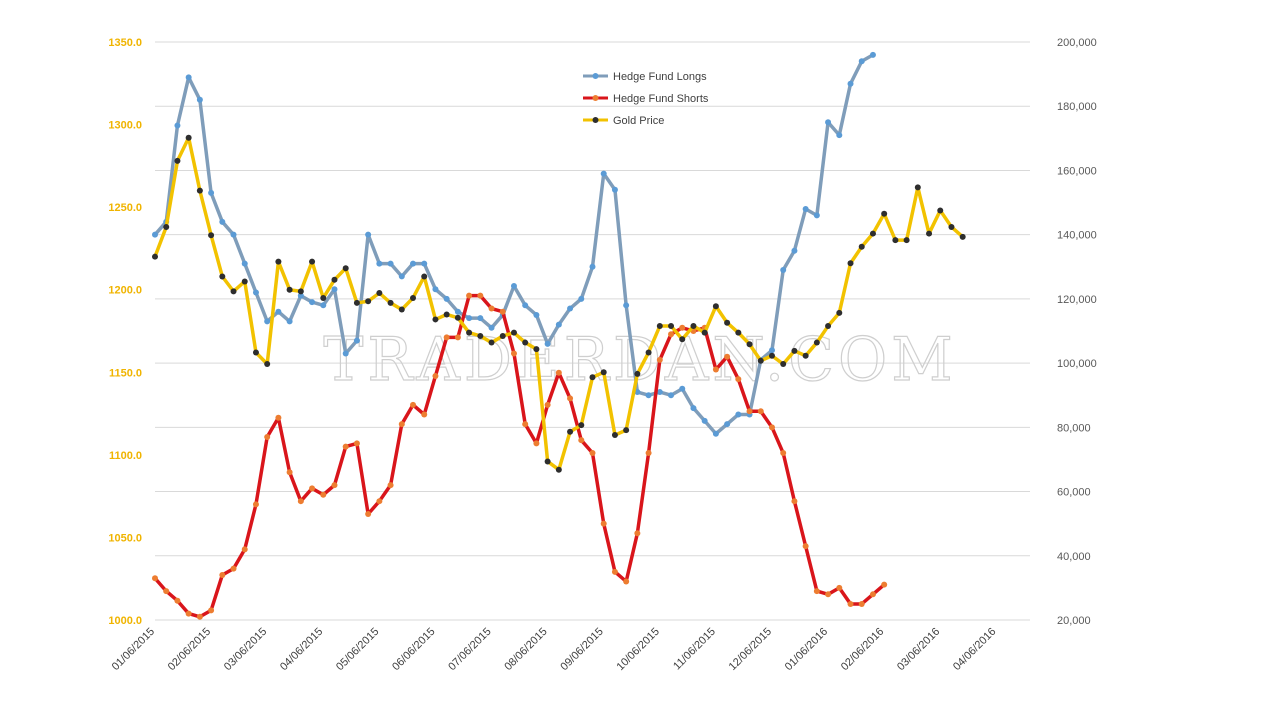  I want to click on right-axis-tick-label: 120,000, so click(1077, 300).